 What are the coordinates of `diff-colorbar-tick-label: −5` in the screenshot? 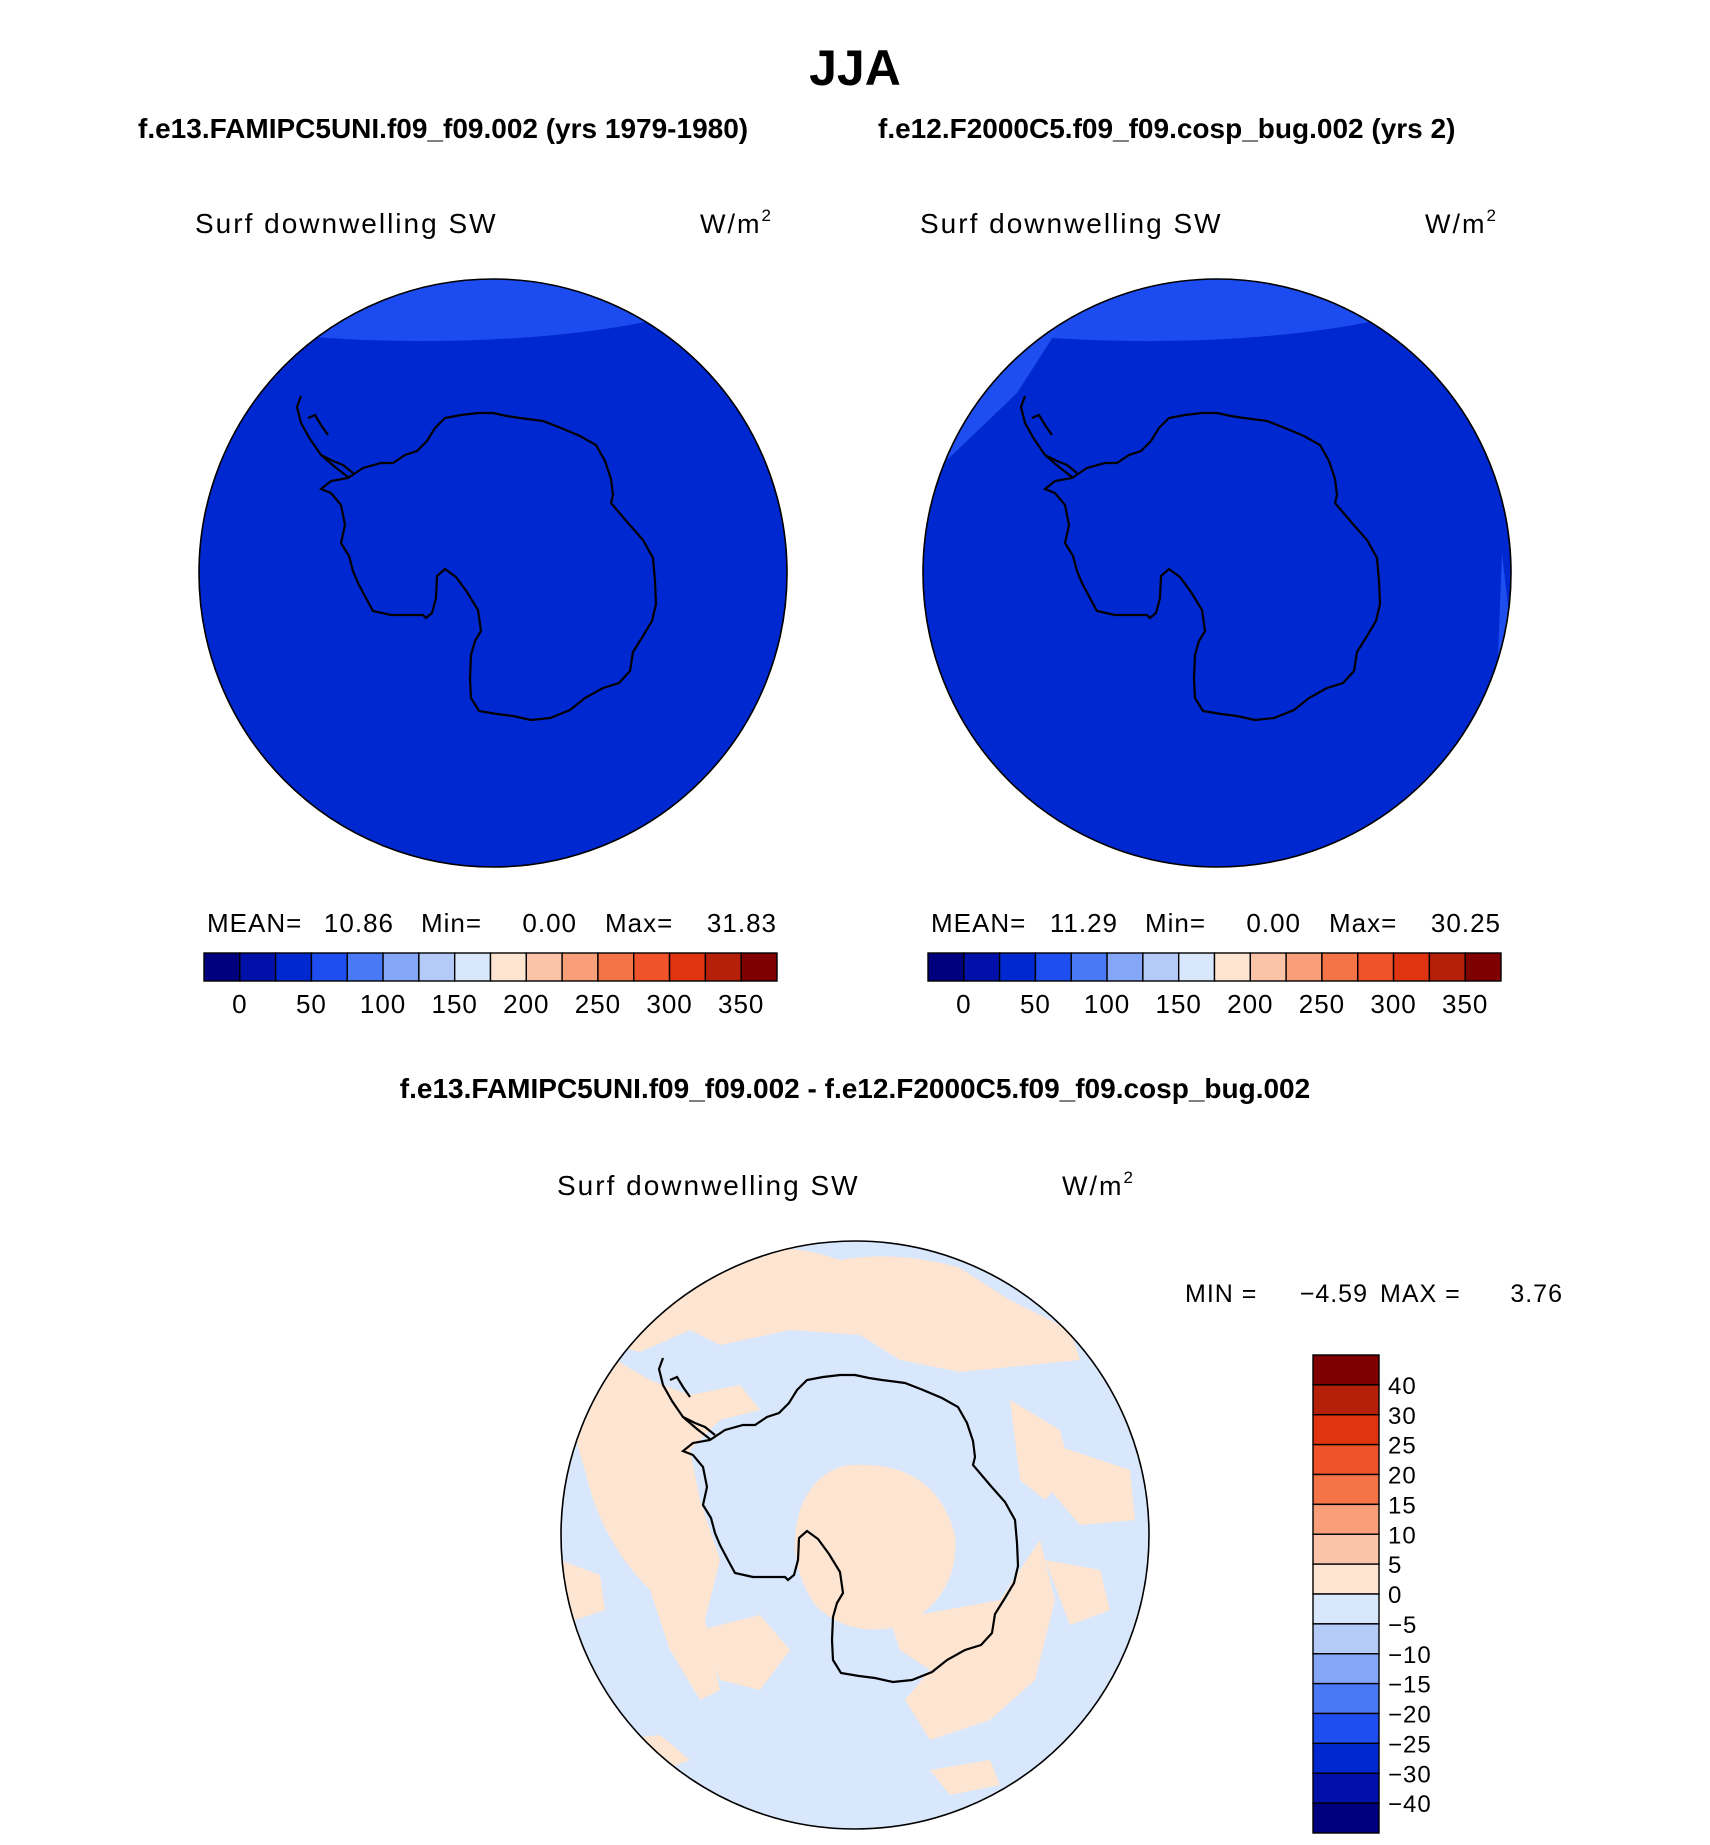 It's located at (1402, 1625).